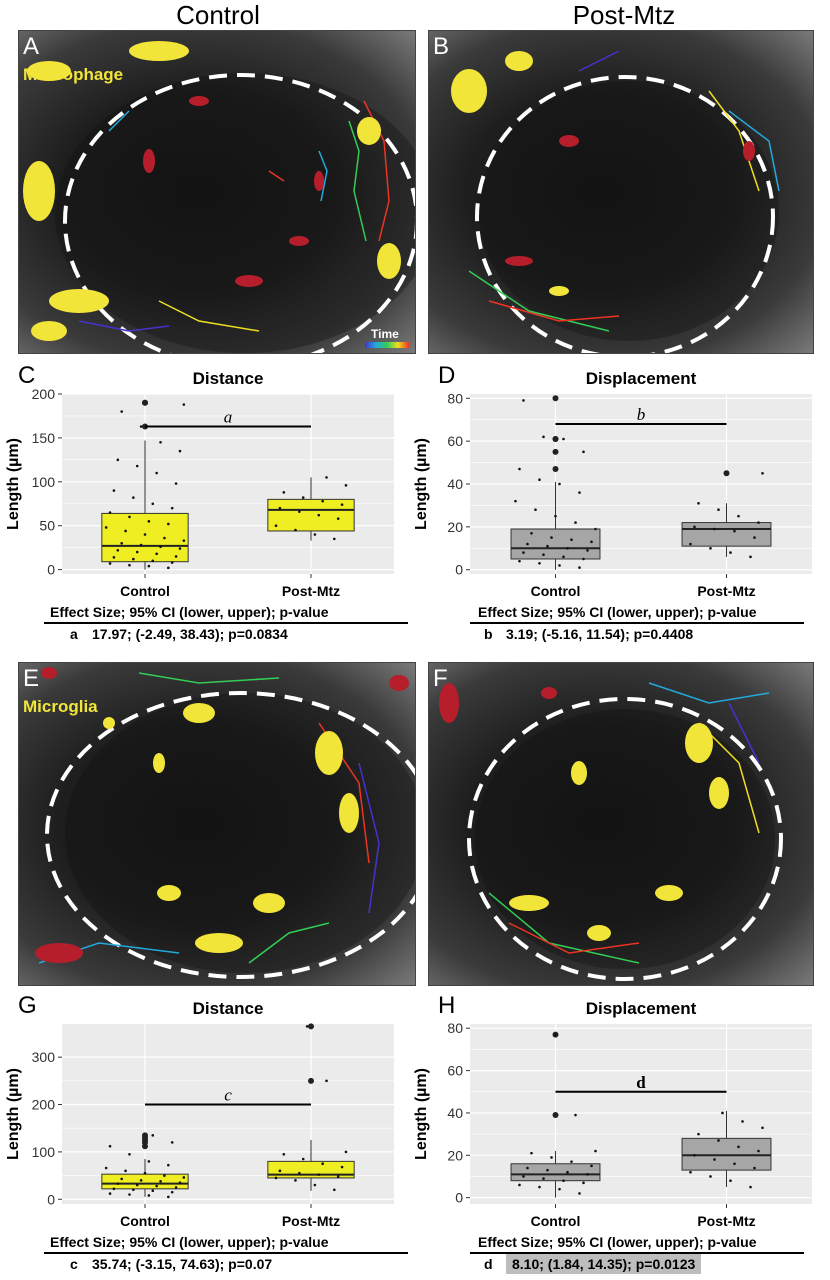 Image resolution: width=830 pixels, height=1280 pixels. What do you see at coordinates (641, 414) in the screenshot?
I see `significance-label: b` at bounding box center [641, 414].